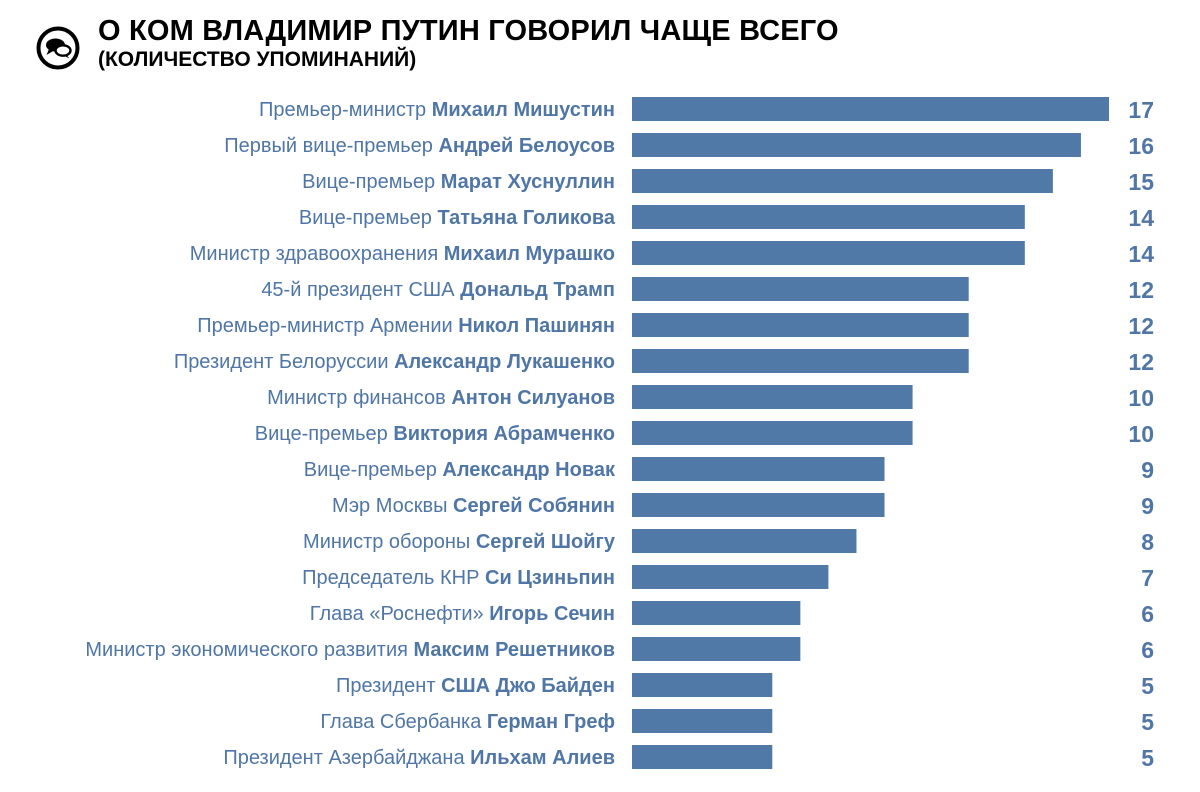  What do you see at coordinates (249, 650) in the screenshot?
I see `bar-label-role: Министр экономического развития` at bounding box center [249, 650].